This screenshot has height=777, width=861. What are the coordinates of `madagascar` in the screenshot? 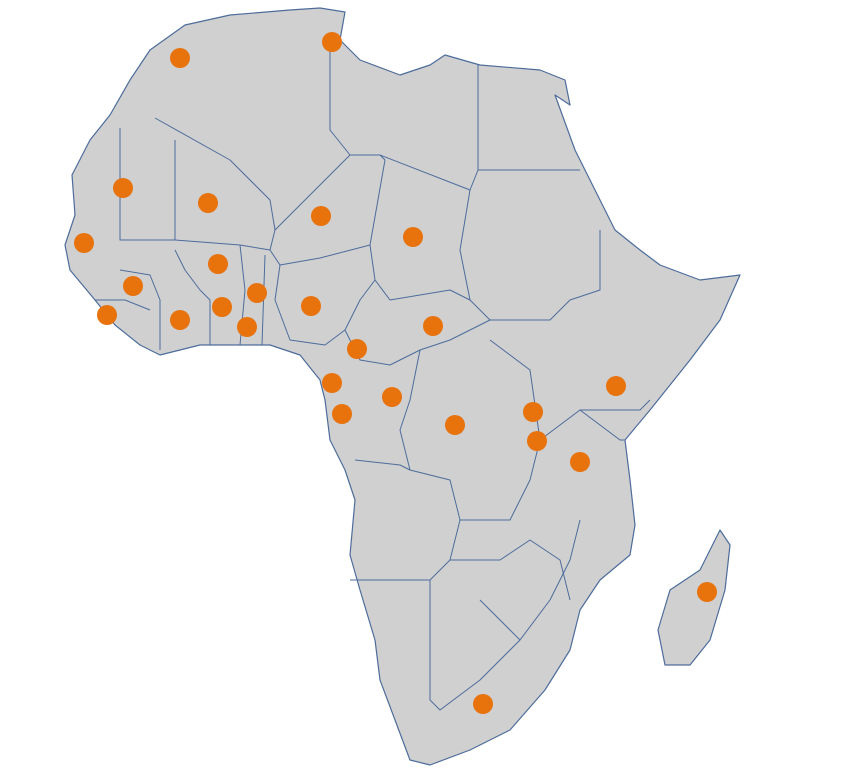 It's located at (694, 597).